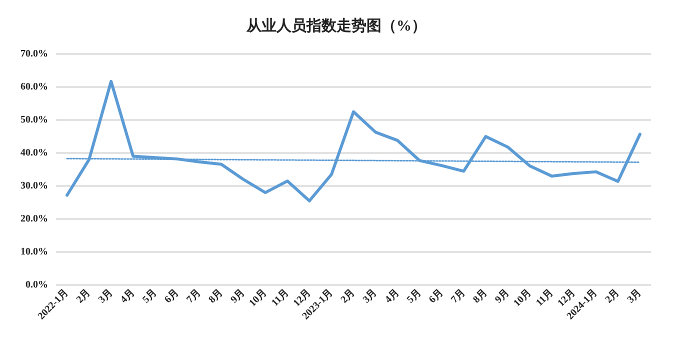 Image resolution: width=673 pixels, height=353 pixels. I want to click on y-tick-label: 60.0%, so click(34, 87).